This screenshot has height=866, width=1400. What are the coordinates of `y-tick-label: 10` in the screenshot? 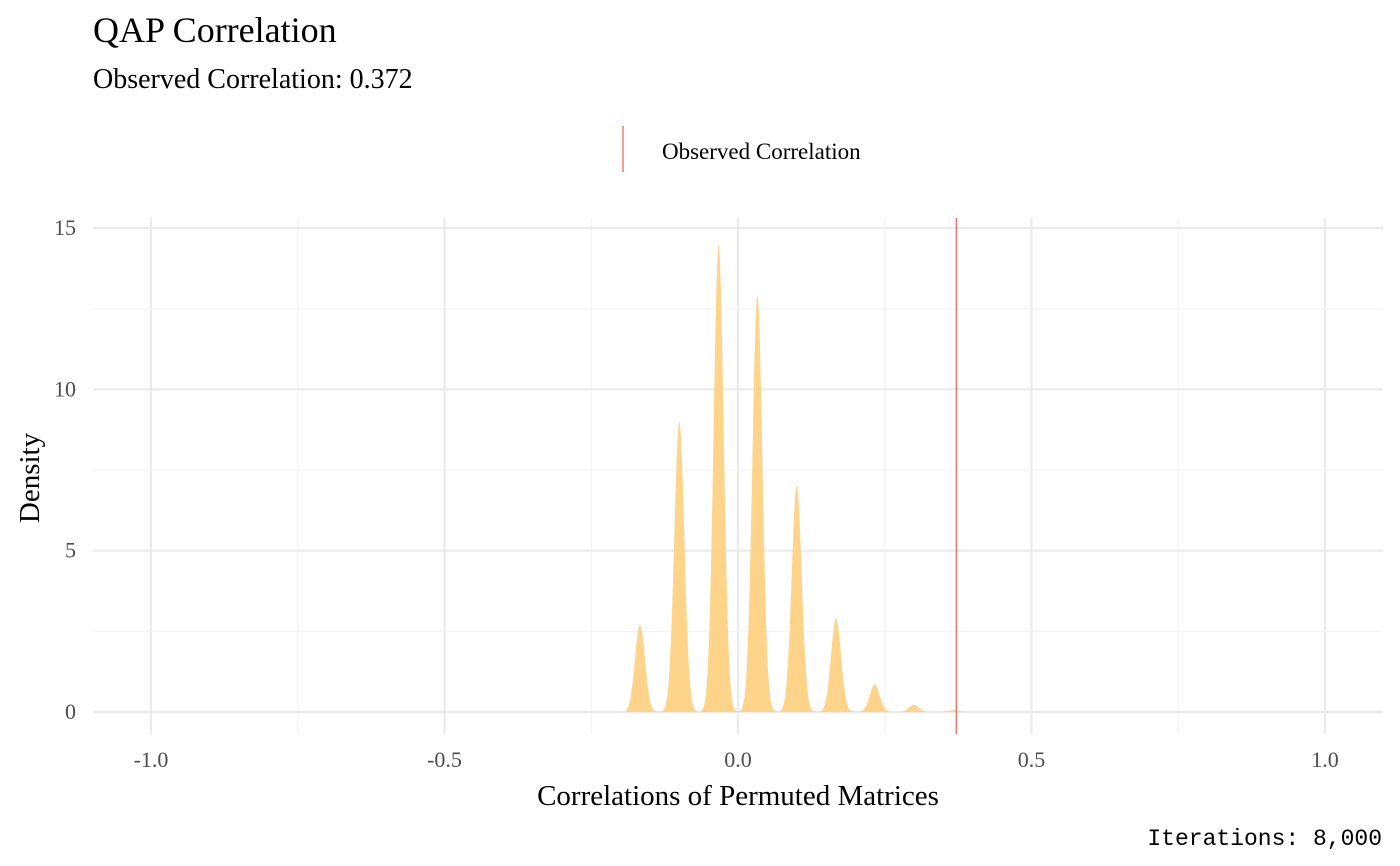 It's located at (65, 388).